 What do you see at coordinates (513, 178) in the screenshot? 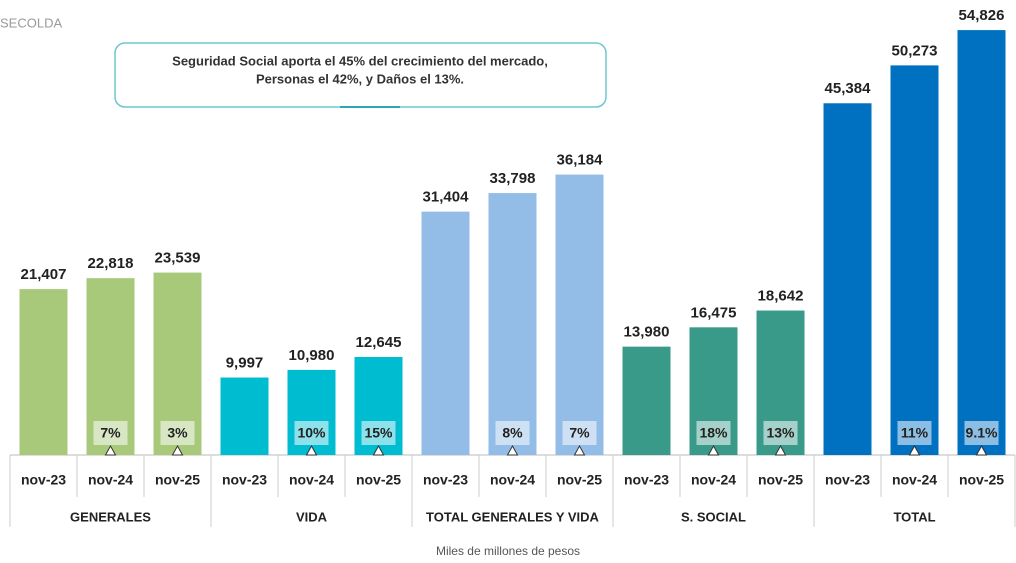
I see `value-label: 33,798` at bounding box center [513, 178].